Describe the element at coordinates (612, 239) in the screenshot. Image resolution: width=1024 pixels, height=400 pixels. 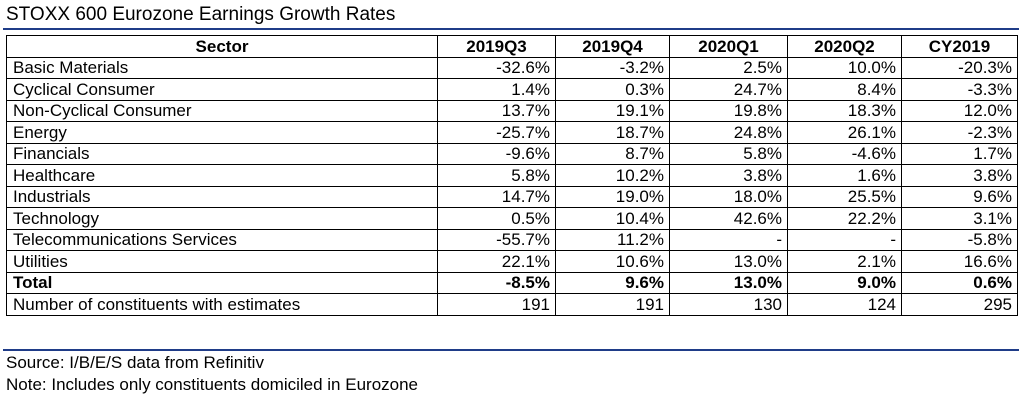
I see `value-cell: 11.2%` at that location.